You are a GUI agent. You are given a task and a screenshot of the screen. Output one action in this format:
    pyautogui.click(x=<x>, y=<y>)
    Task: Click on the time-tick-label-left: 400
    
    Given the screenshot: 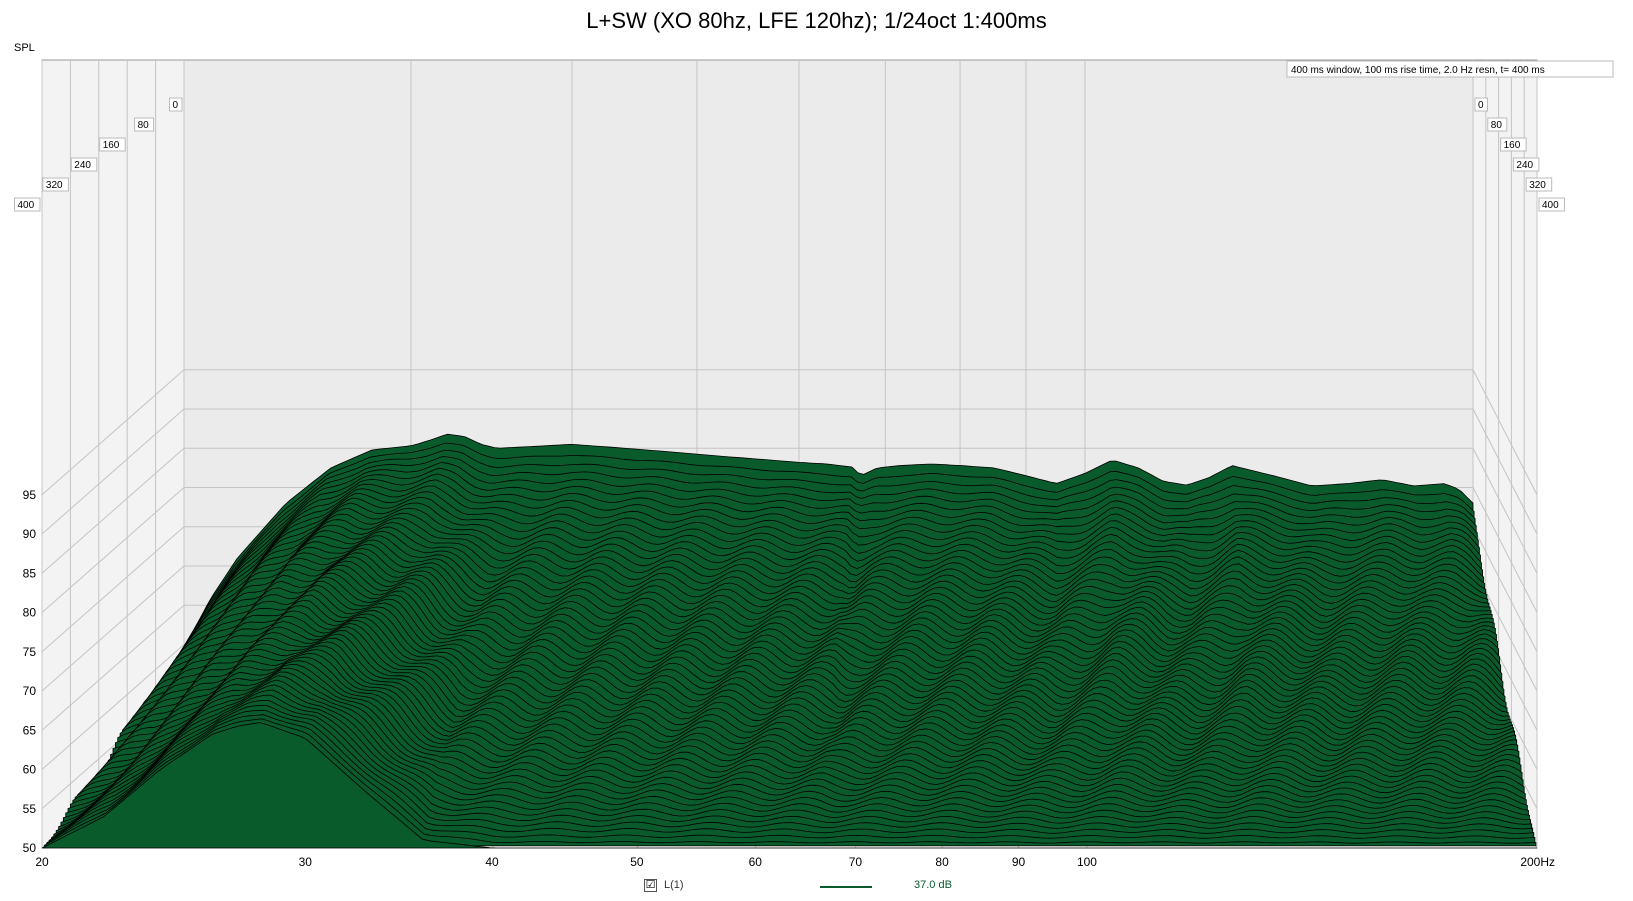 What is the action you would take?
    pyautogui.click(x=26, y=205)
    